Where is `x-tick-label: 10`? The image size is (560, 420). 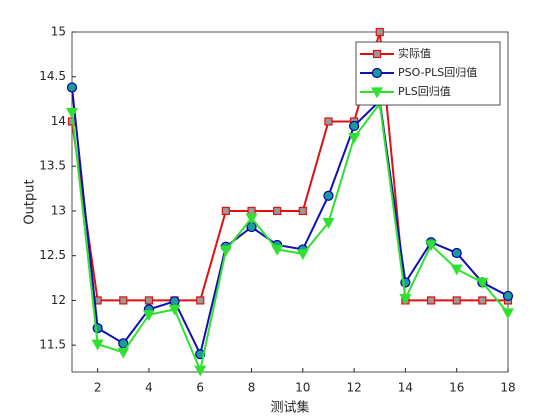
x-tick-label: 10 is located at coordinates (302, 388).